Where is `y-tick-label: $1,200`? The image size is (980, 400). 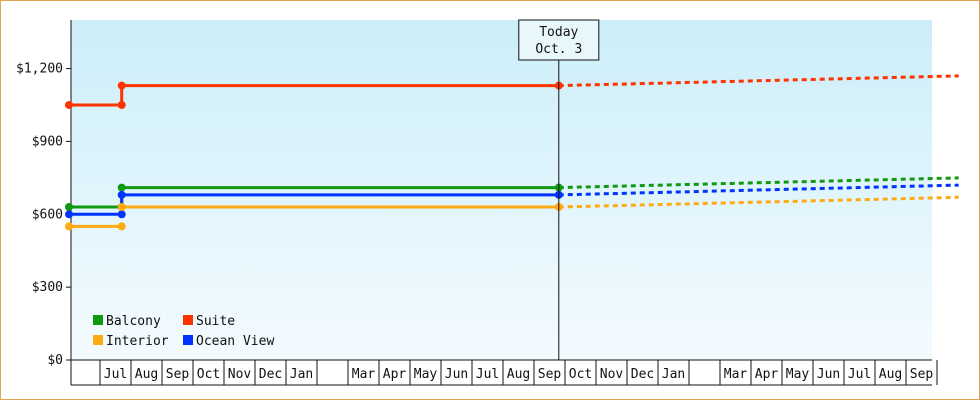 y-tick-label: $1,200 is located at coordinates (39, 69).